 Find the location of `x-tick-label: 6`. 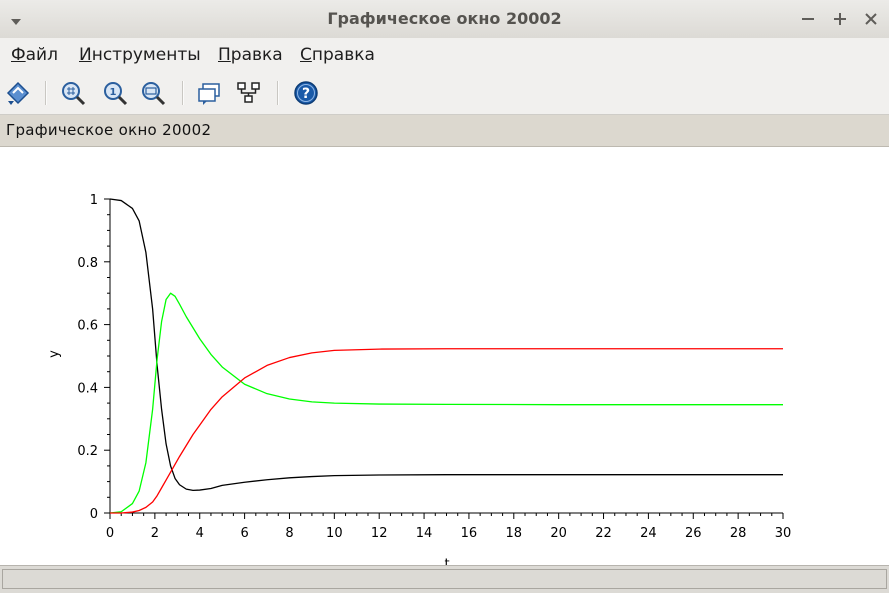

x-tick-label: 6 is located at coordinates (244, 533).